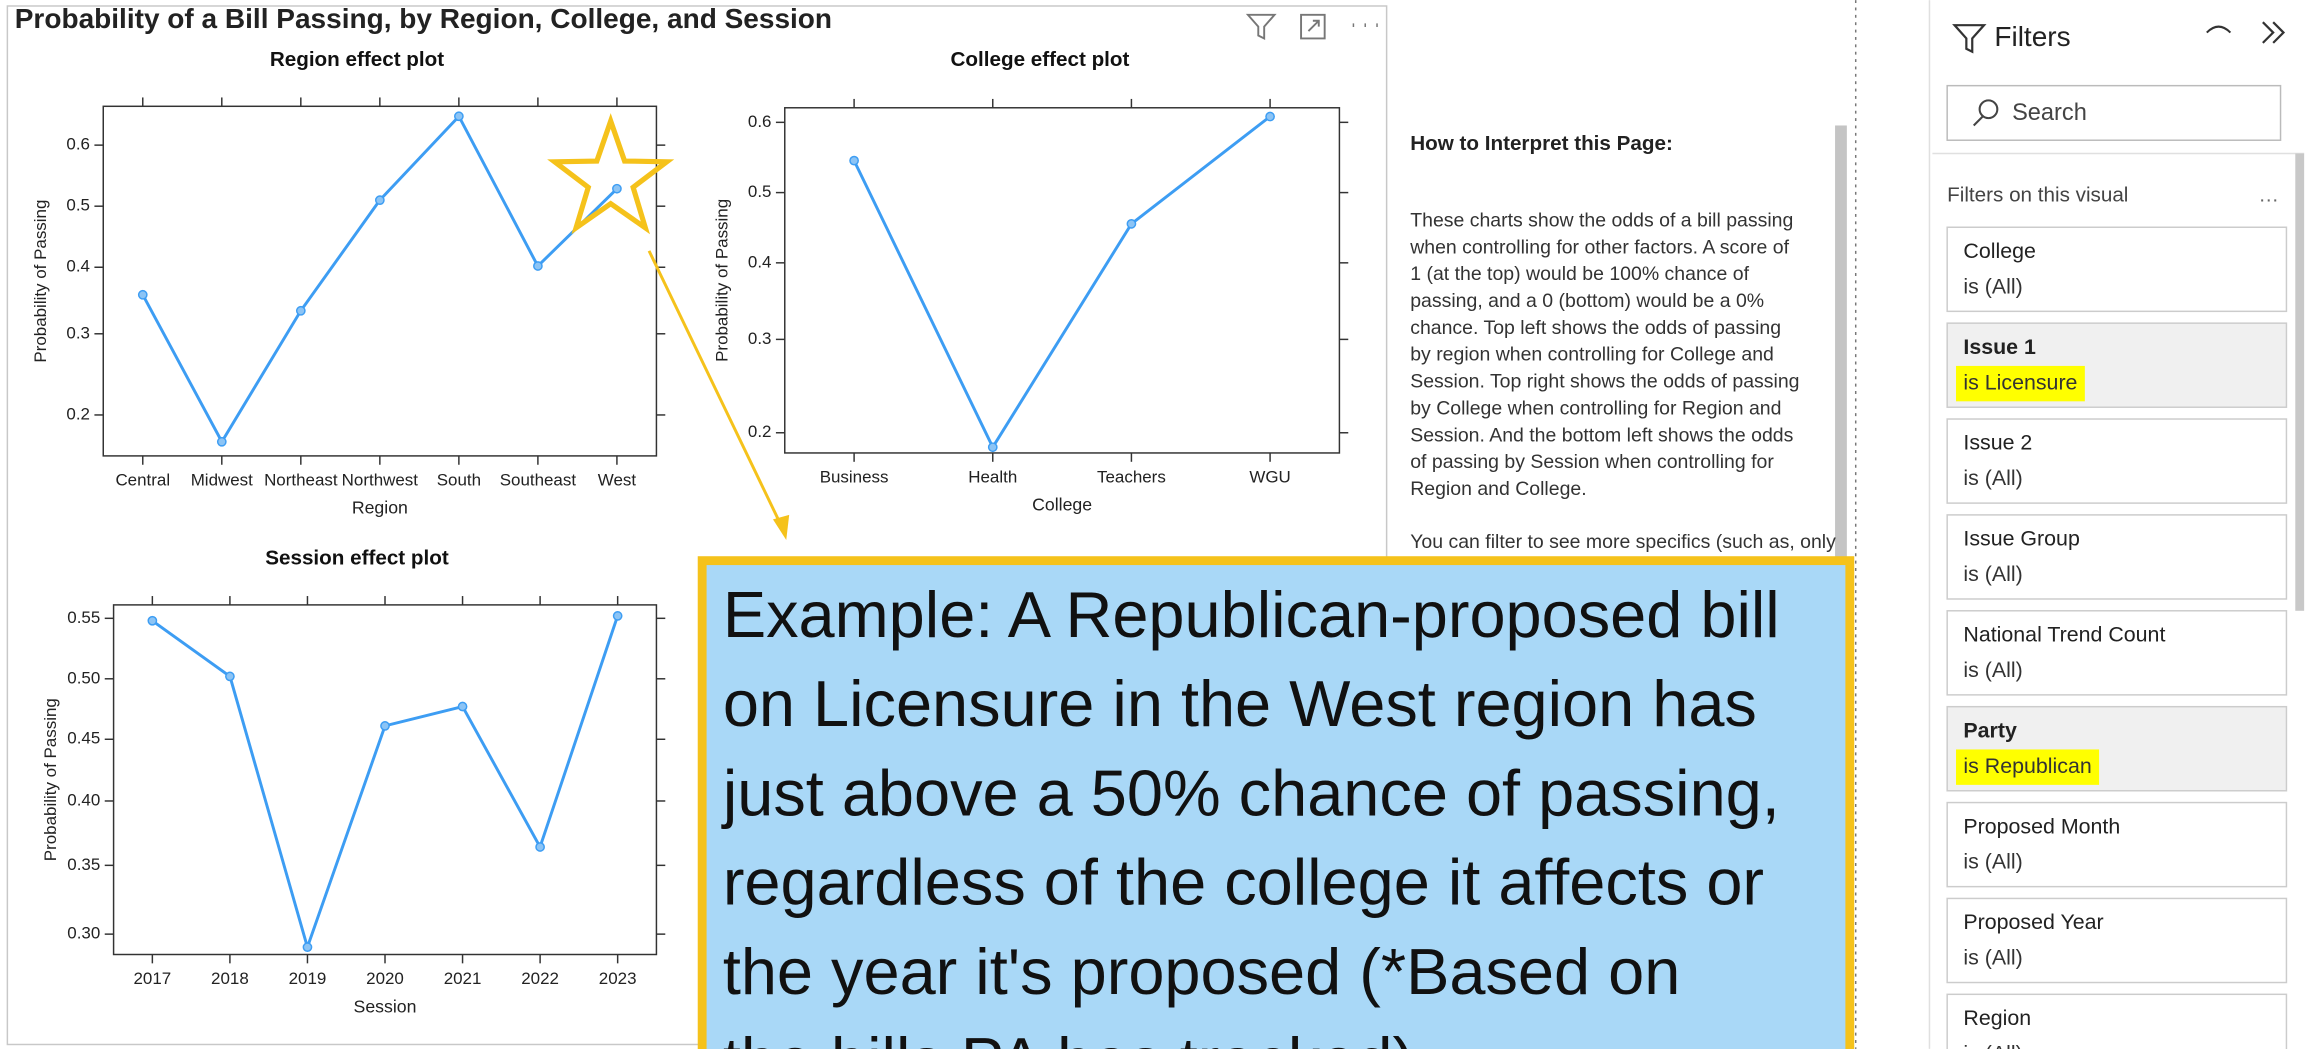  Describe the element at coordinates (2219, 29) in the screenshot. I see `eye-icon` at that location.